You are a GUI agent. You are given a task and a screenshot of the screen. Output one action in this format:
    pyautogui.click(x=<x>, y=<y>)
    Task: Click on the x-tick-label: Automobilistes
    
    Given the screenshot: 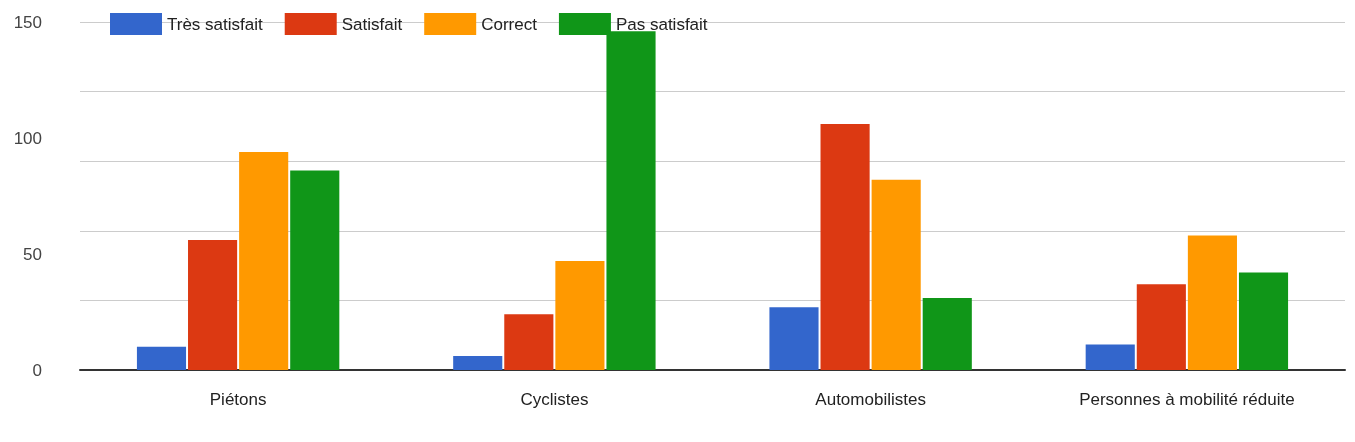 What is the action you would take?
    pyautogui.click(x=870, y=399)
    